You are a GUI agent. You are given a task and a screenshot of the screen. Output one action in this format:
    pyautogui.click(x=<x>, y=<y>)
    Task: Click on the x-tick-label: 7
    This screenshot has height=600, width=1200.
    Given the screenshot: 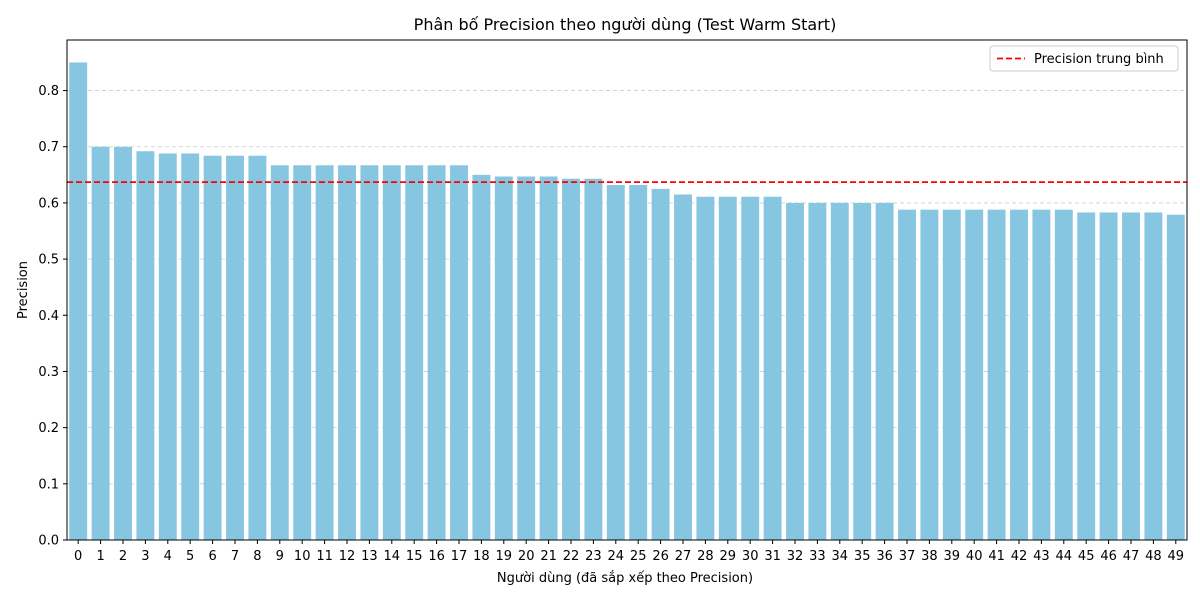 What is the action you would take?
    pyautogui.click(x=235, y=556)
    